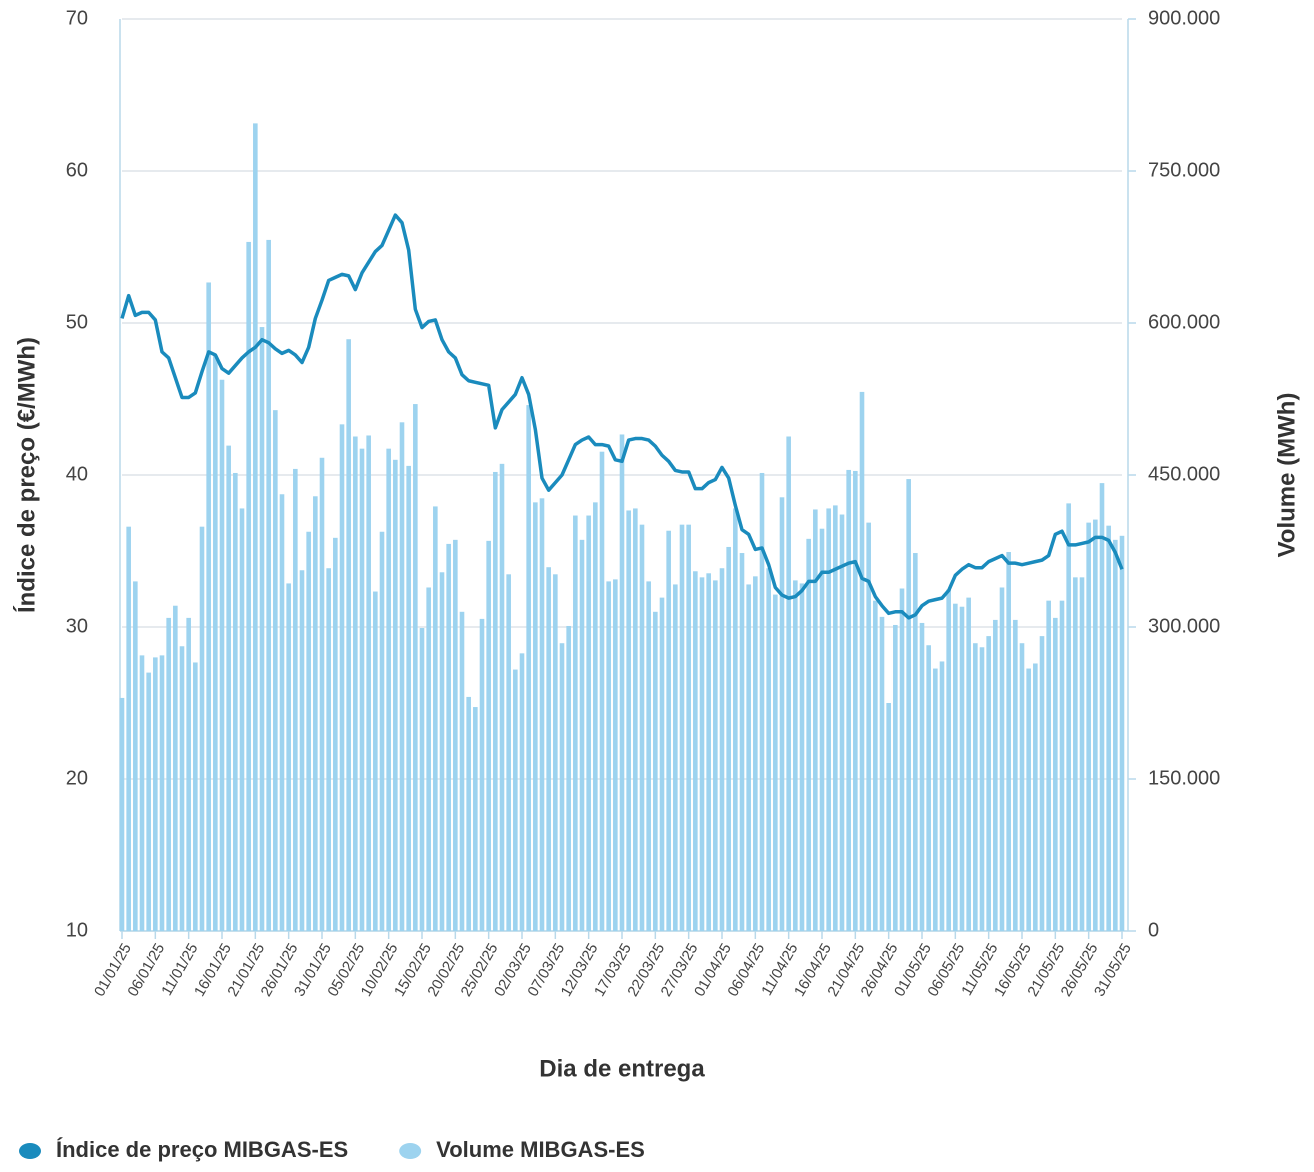  What do you see at coordinates (77, 322) in the screenshot?
I see `y-tick-label: 50` at bounding box center [77, 322].